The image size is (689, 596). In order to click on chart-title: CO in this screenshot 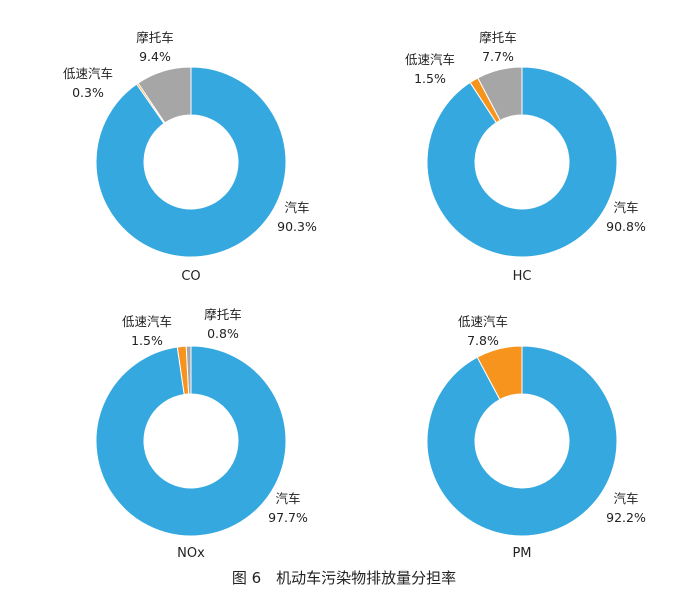, I will do `click(190, 276)`.